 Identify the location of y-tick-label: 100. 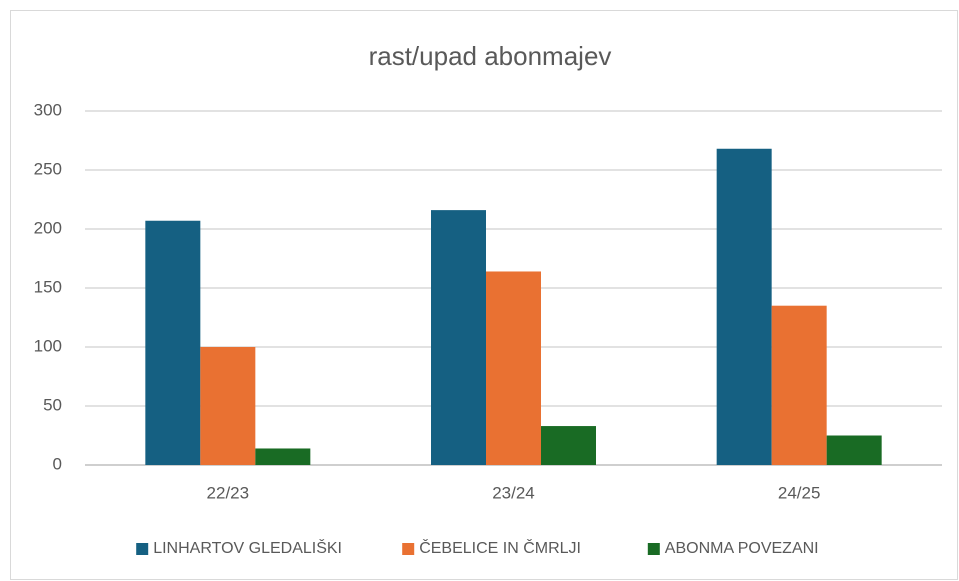
(48, 345).